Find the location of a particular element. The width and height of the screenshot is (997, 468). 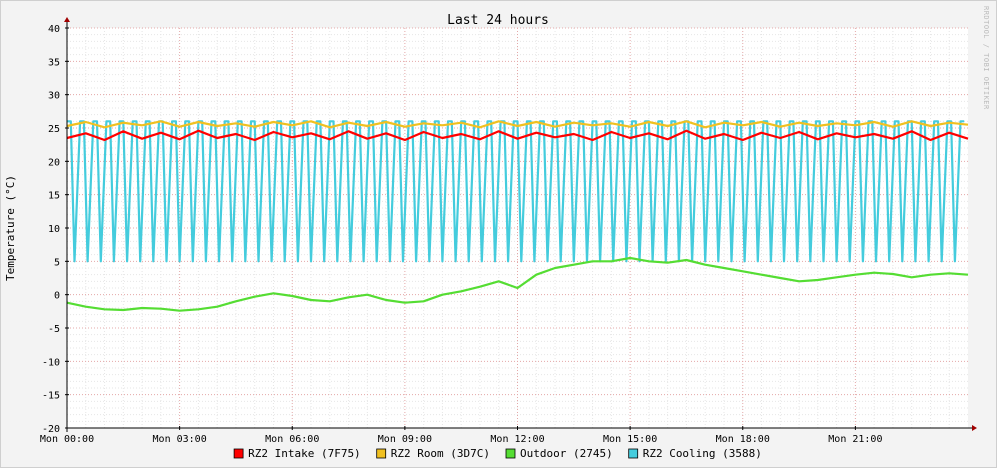

x-axis-arrow is located at coordinates (974, 428).